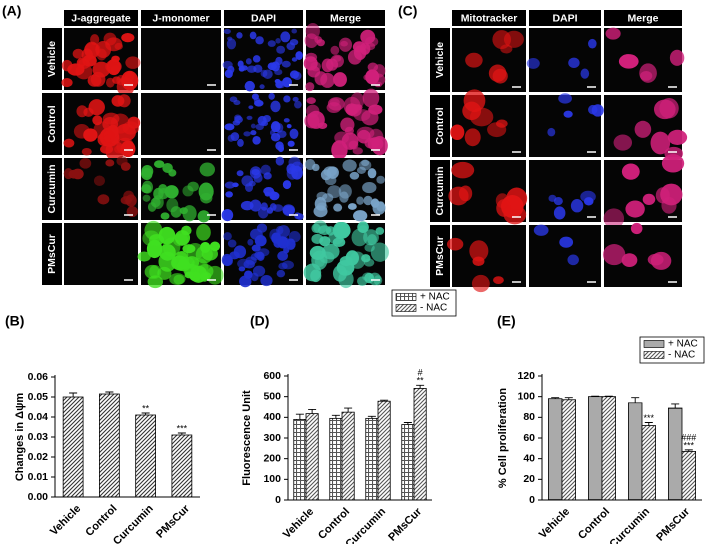 The height and width of the screenshot is (544, 709). Describe the element at coordinates (11, 11) in the screenshot. I see `panel-label: (A)` at that location.